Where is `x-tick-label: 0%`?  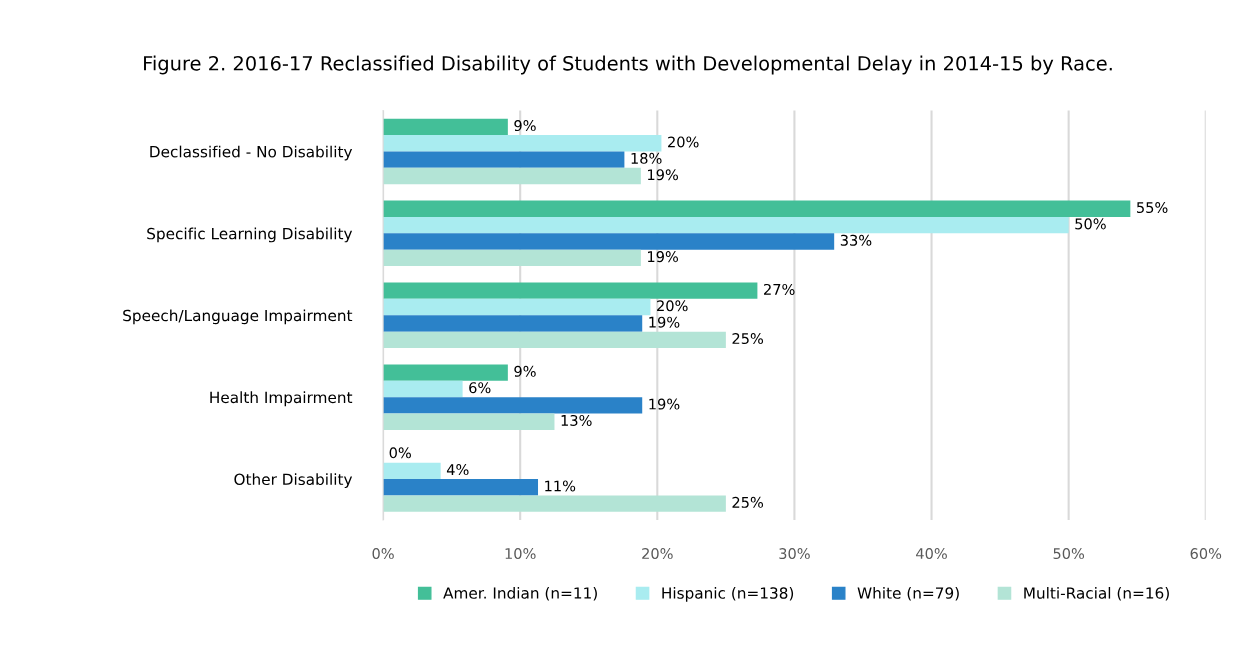 x-tick-label: 0% is located at coordinates (383, 554).